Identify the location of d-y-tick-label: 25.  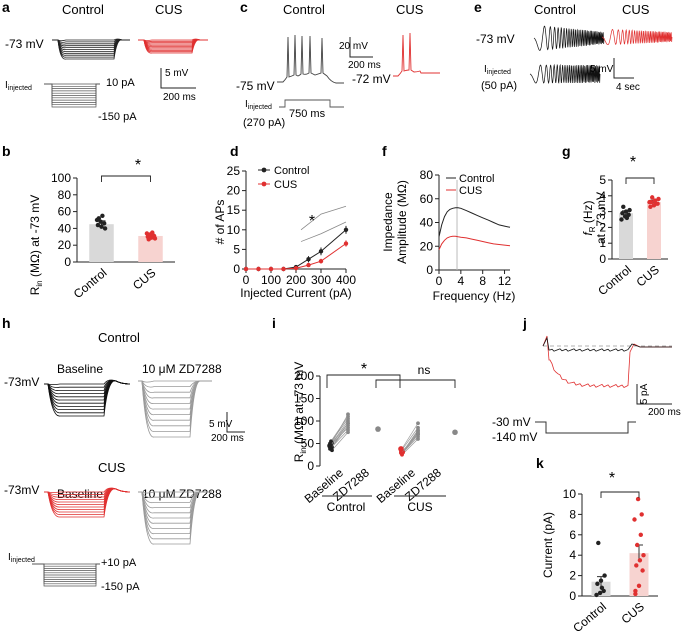
(234, 171).